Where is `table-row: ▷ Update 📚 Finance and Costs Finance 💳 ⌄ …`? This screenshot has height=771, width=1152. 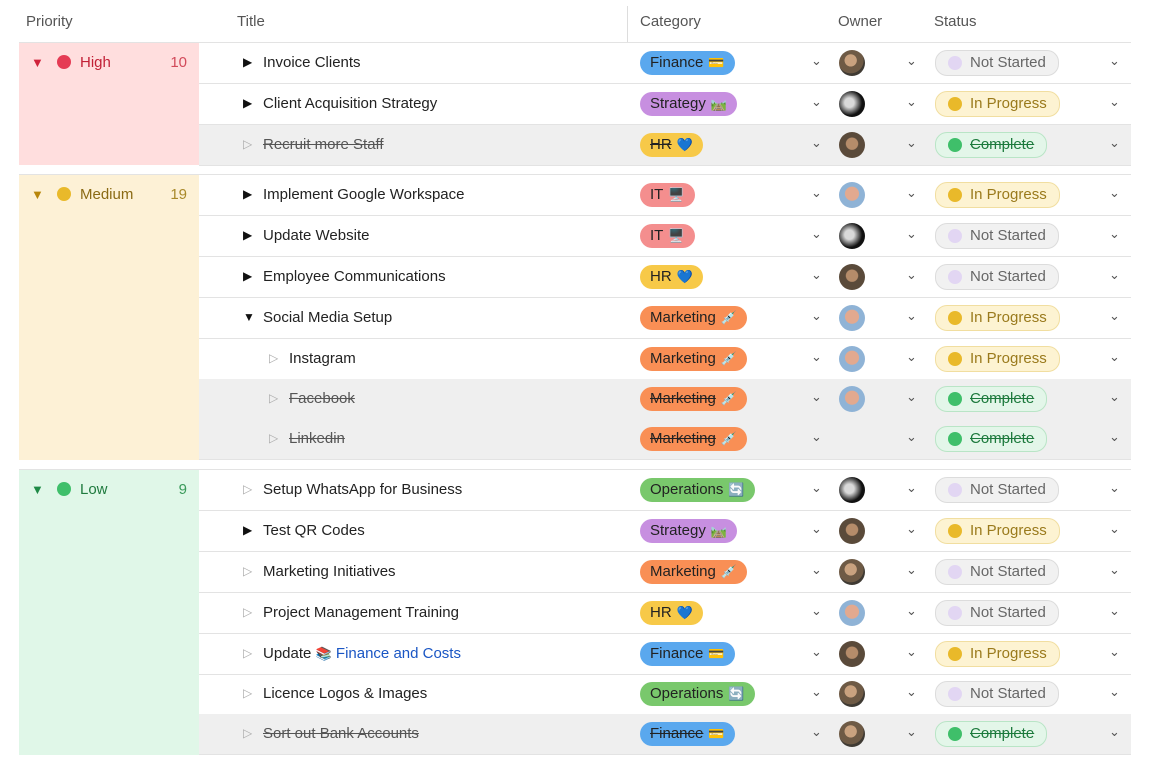 table-row: ▷ Update 📚 Finance and Costs Finance 💳 ⌄ … is located at coordinates (665, 654).